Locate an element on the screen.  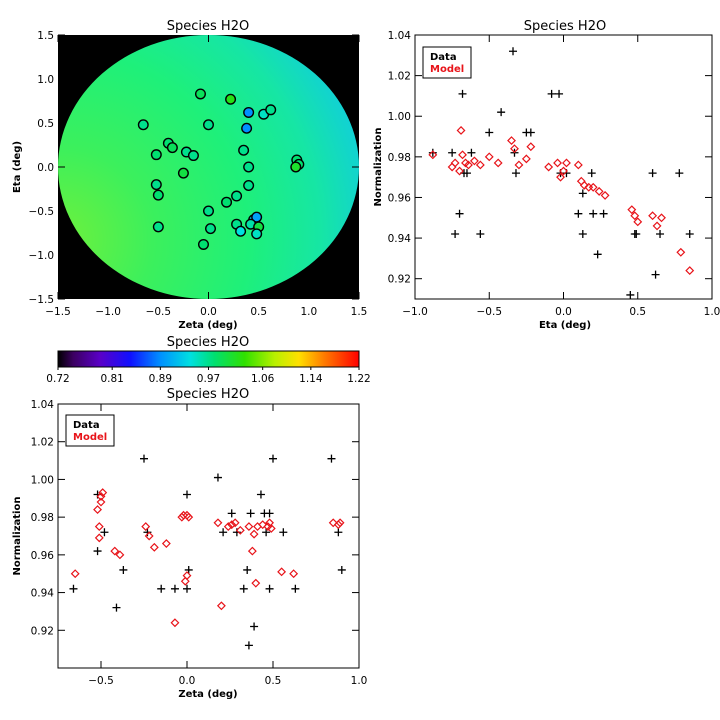
map-ytick-label: 1.5 is located at coordinates (45, 36).